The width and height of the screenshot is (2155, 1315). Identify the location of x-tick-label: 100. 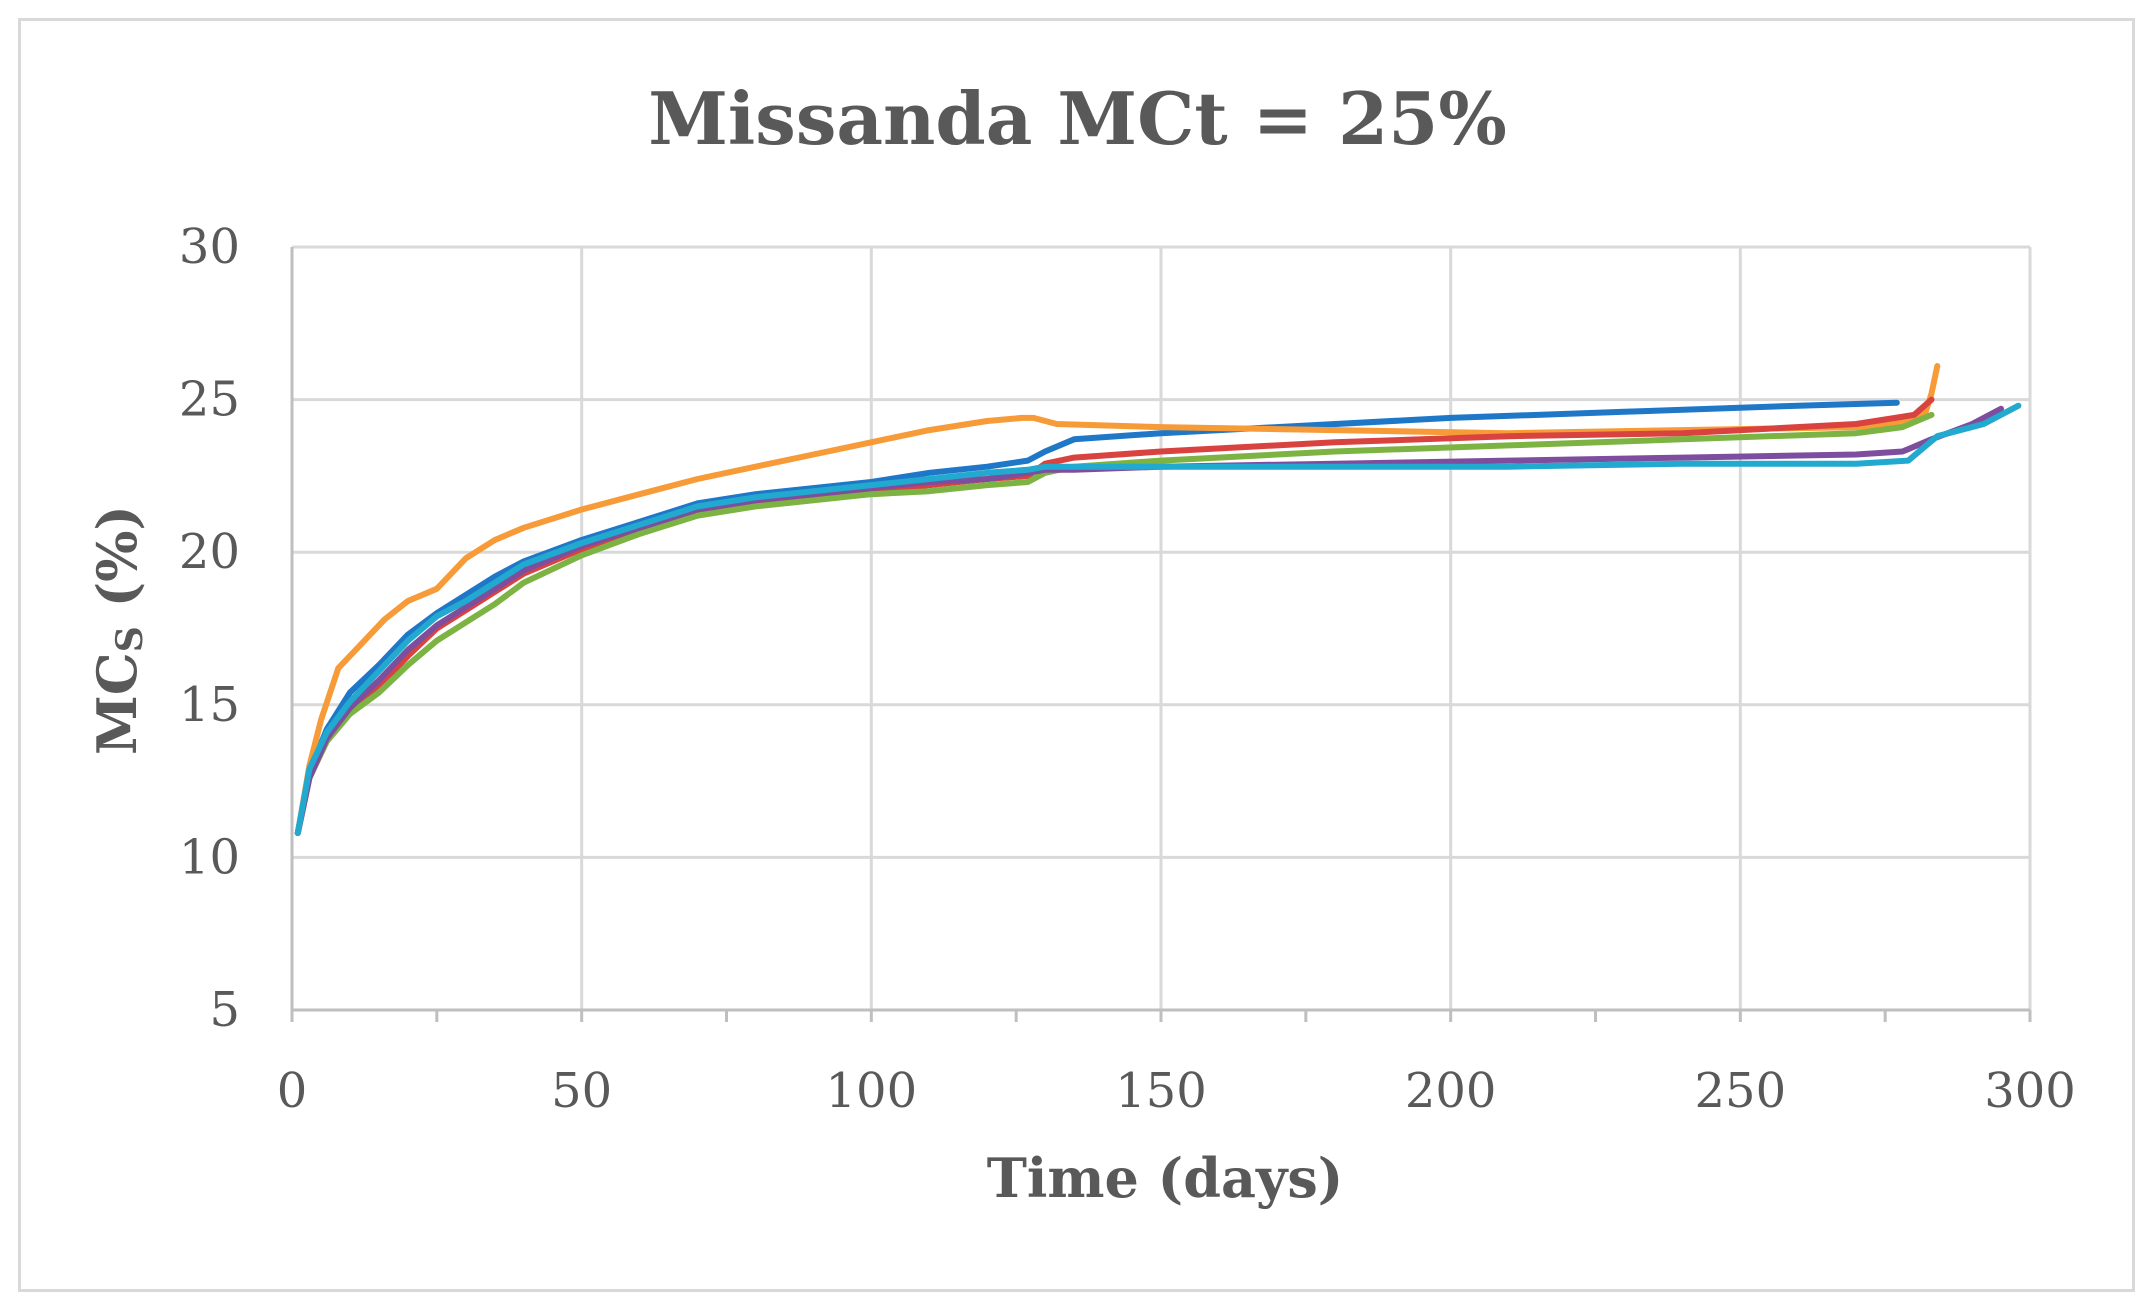
(872, 1091).